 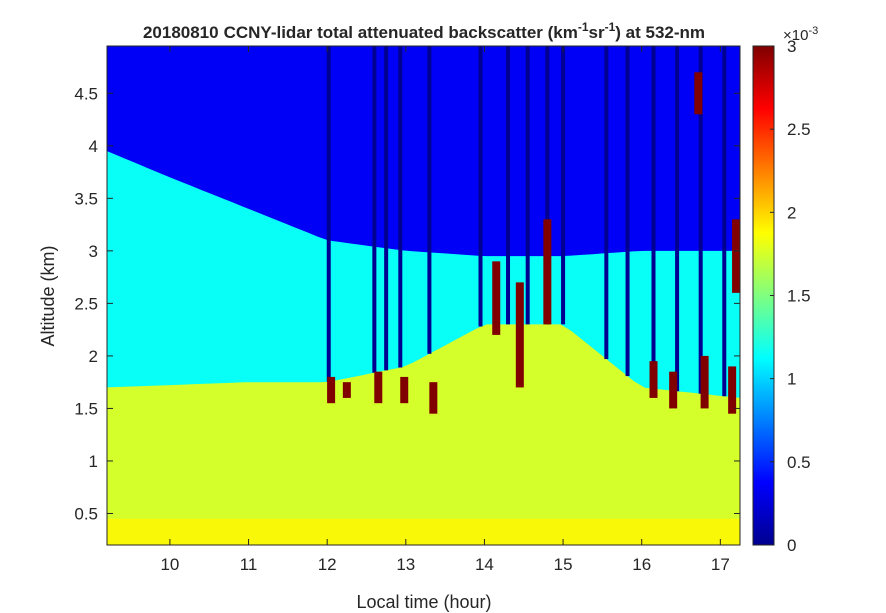 What do you see at coordinates (86, 408) in the screenshot?
I see `y-tick-label: 1.5` at bounding box center [86, 408].